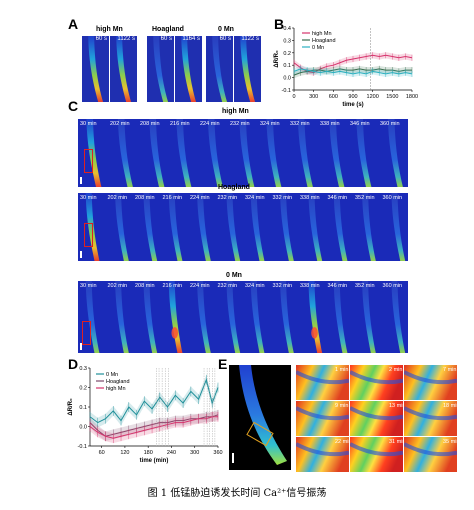 This screenshot has height=510, width=474. Describe the element at coordinates (234, 275) in the screenshot. I see `panel-c-row-title: 0 Mn` at that location.